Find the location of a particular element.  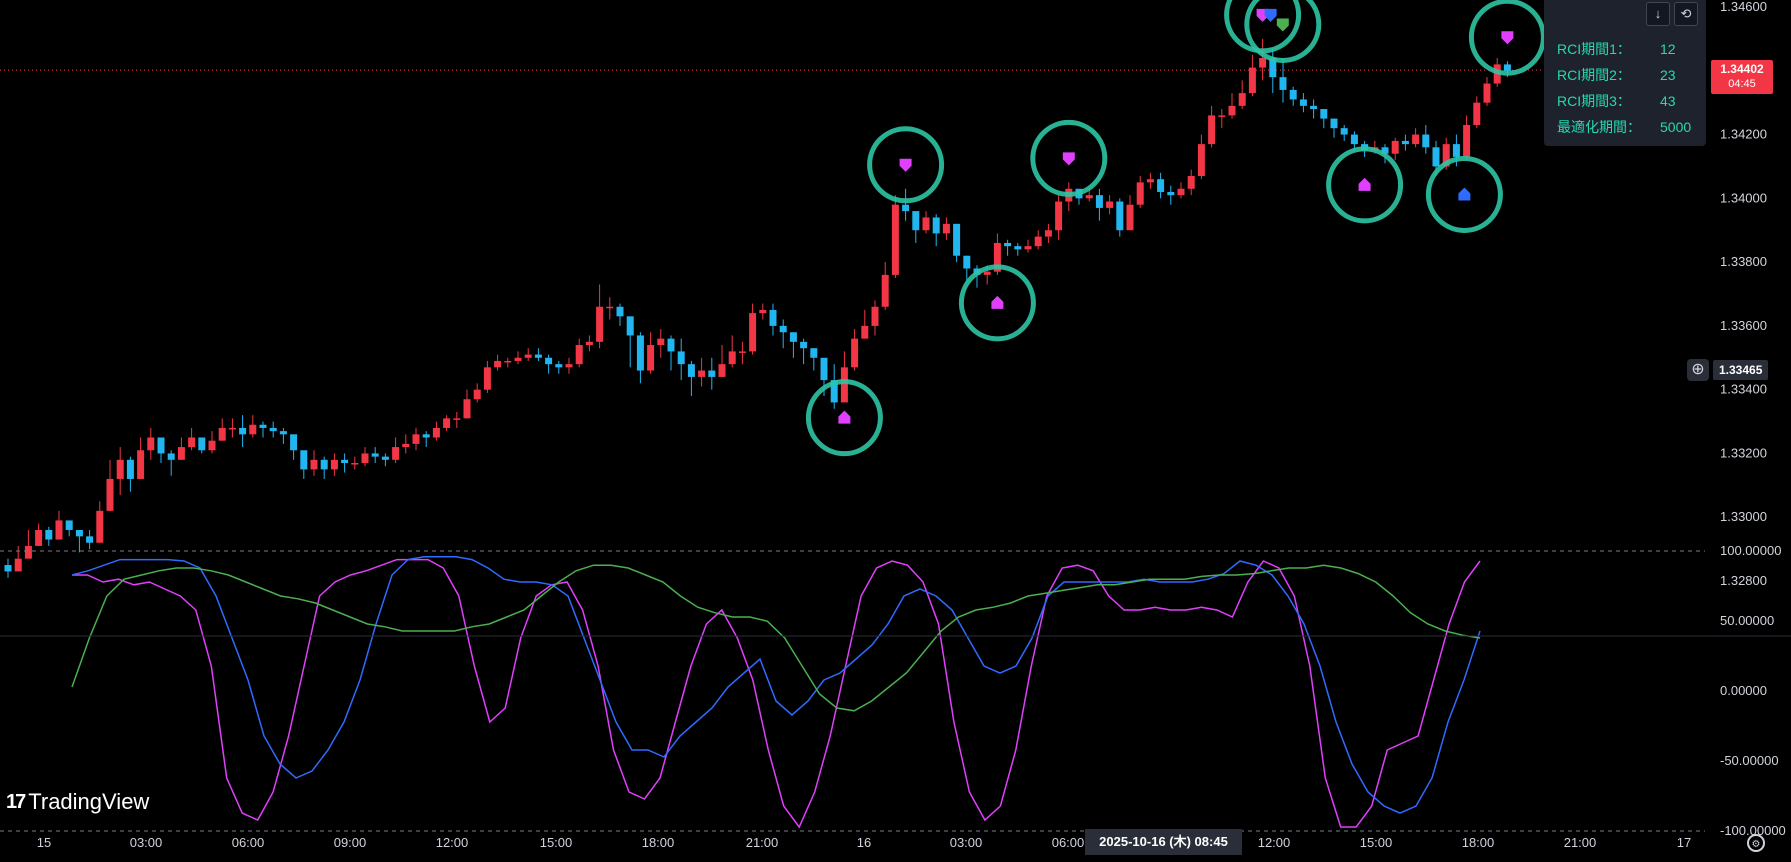

price-tick-label: 1.34600 is located at coordinates (1743, 7).